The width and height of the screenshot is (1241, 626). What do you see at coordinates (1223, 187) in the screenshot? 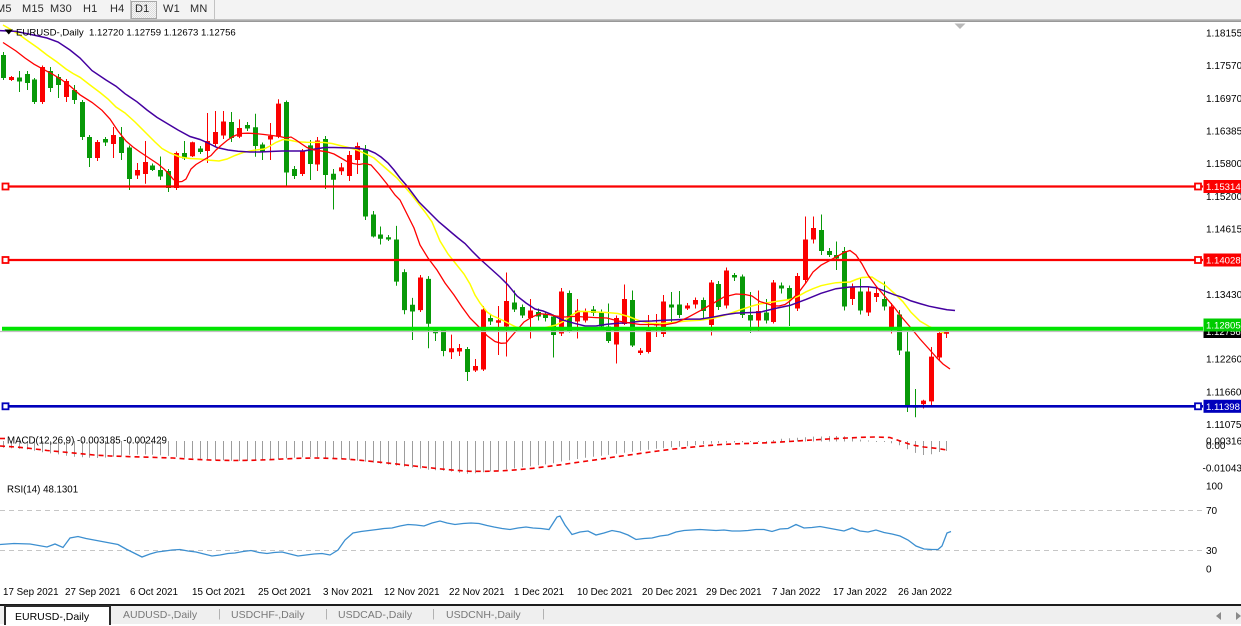
I see `svg-text: 1.15314` at bounding box center [1223, 187].